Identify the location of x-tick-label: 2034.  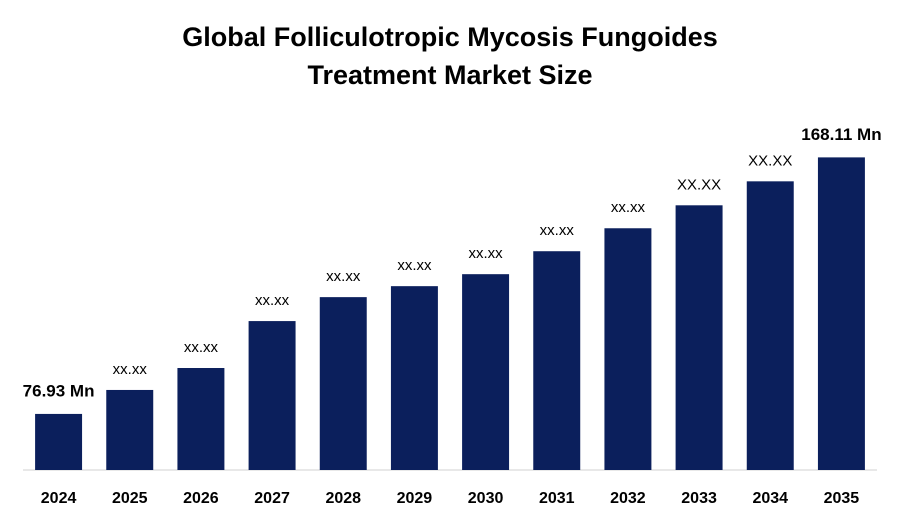
(770, 498).